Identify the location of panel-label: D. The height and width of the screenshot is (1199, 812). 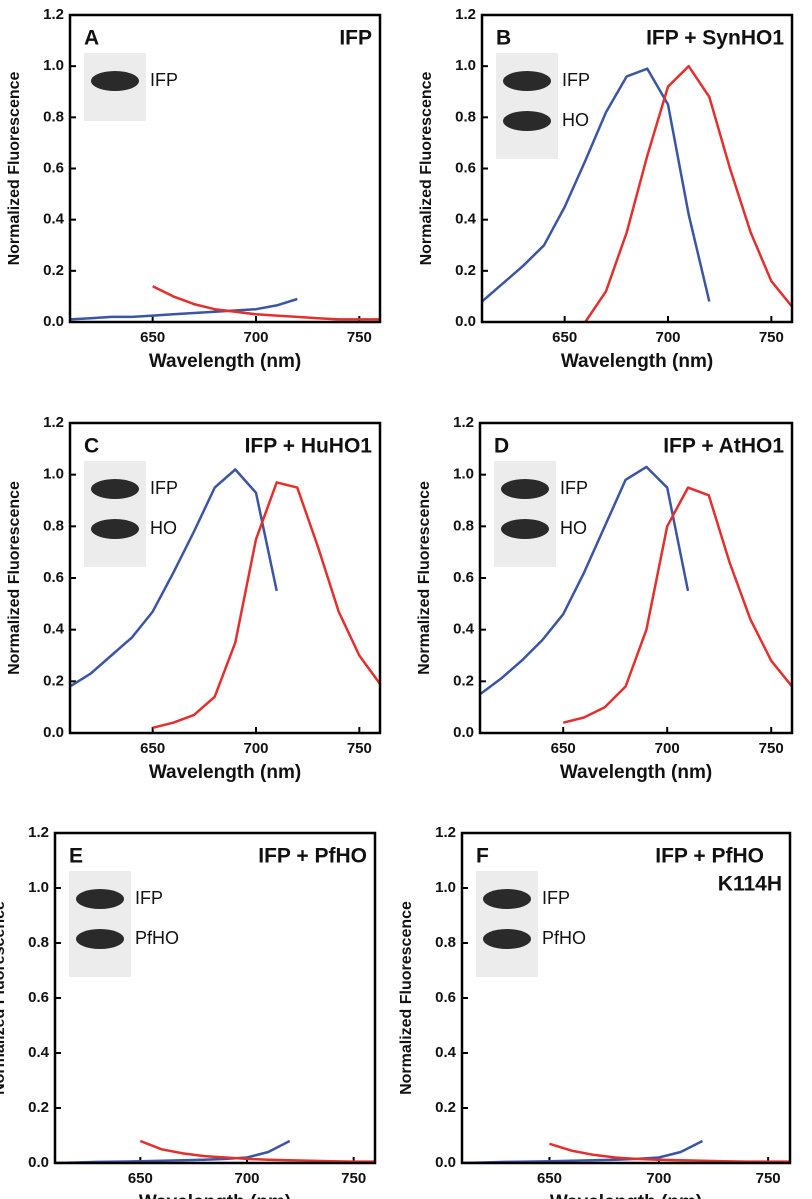
(501, 446).